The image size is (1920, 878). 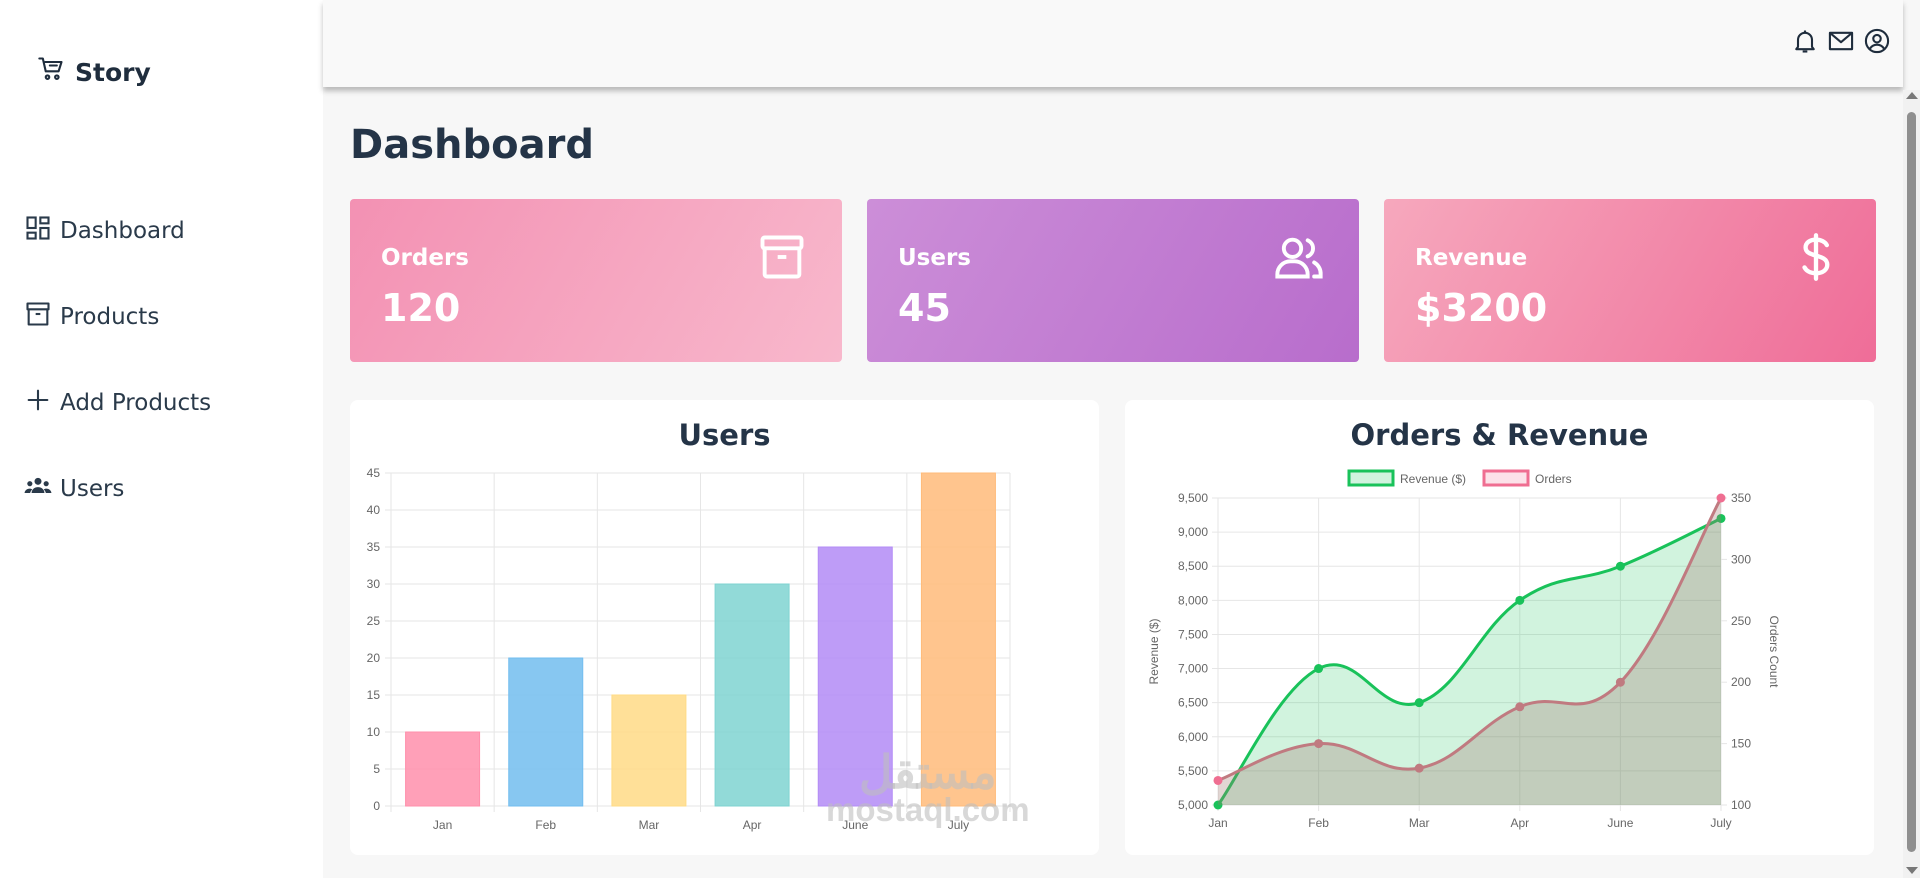 What do you see at coordinates (110, 317) in the screenshot?
I see `sidebar-item-label: Products` at bounding box center [110, 317].